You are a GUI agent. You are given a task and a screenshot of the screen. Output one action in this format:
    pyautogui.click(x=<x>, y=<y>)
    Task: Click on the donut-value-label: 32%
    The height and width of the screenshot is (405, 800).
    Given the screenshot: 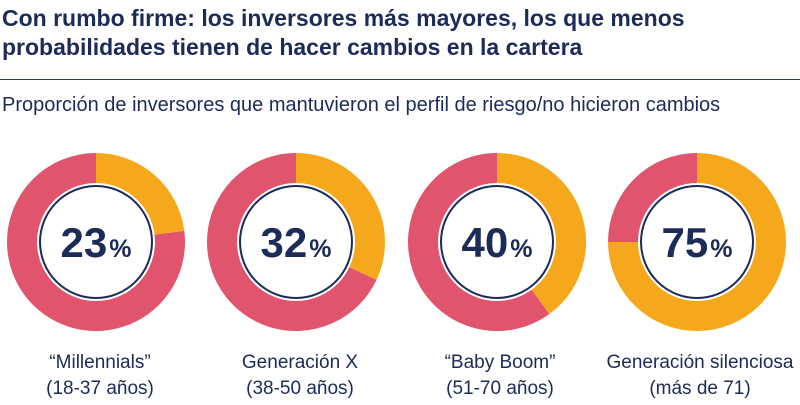 What is the action you would take?
    pyautogui.click(x=296, y=242)
    